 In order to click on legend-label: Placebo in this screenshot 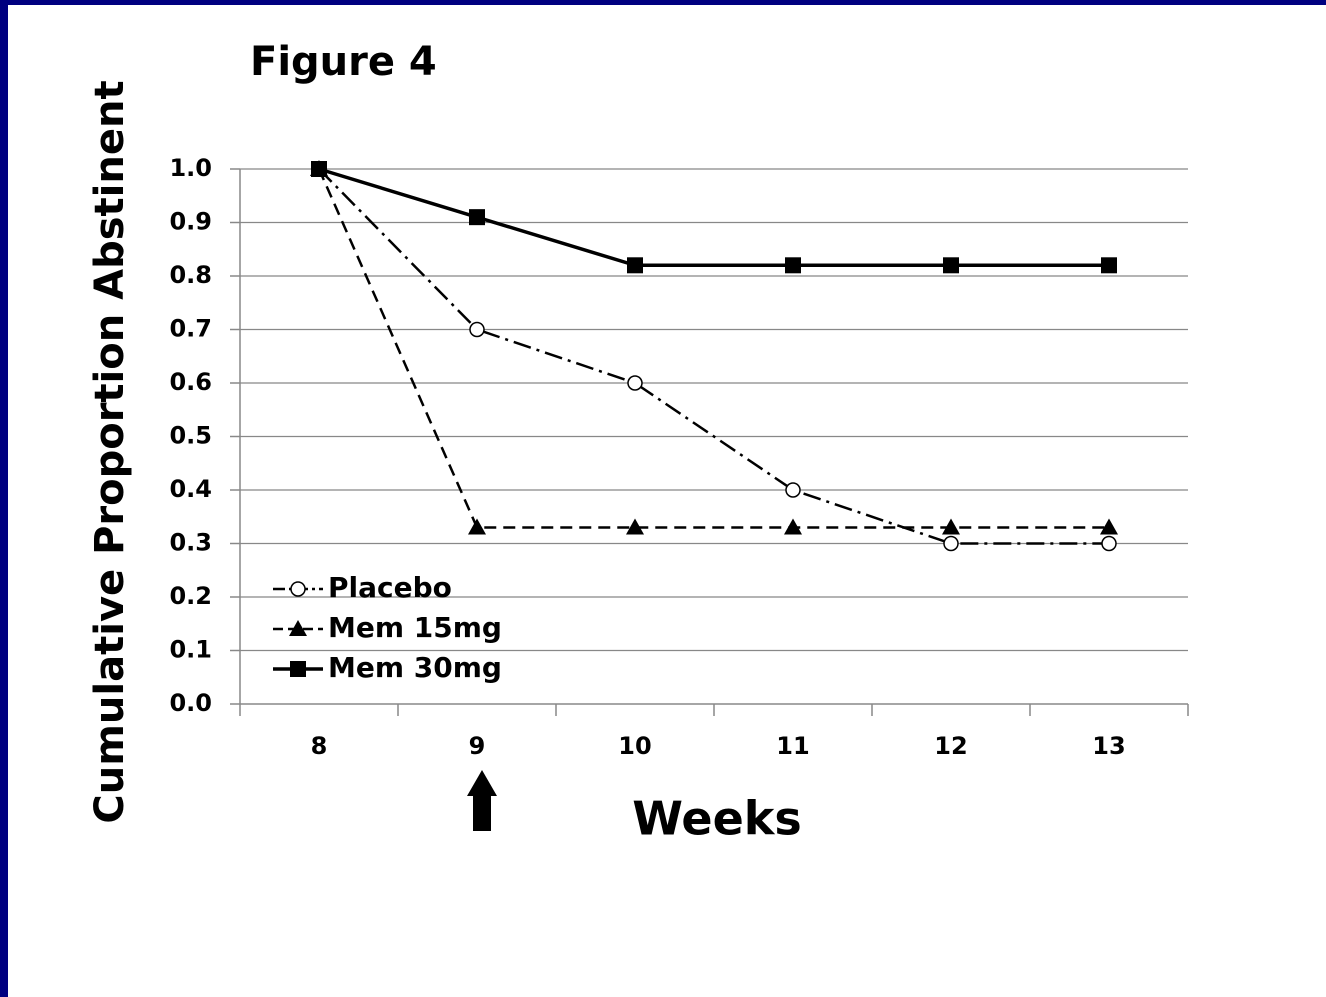, I will do `click(390, 587)`.